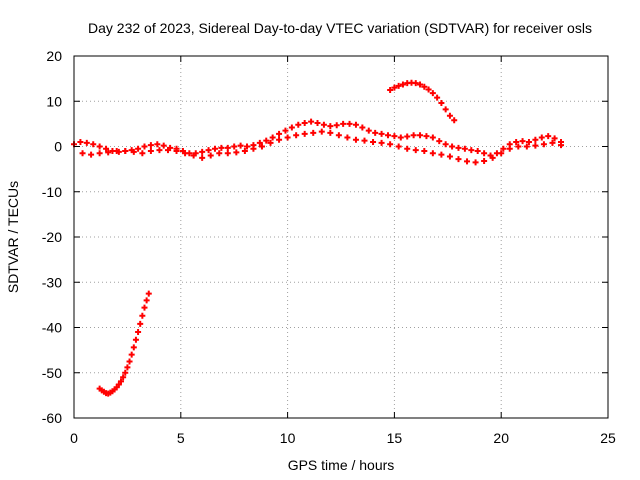 This screenshot has width=640, height=480. I want to click on y-tick-label: -30, so click(52, 282).